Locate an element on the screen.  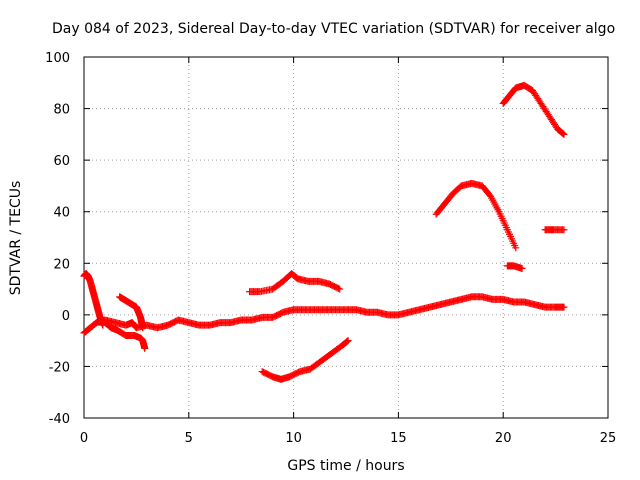
y-tick-label: -40 is located at coordinates (59, 419).